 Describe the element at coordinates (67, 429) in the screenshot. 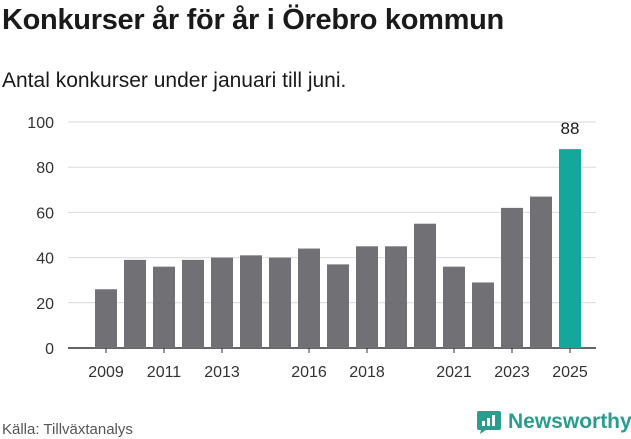

I see `source-note: Källa: Tillväxtanalys` at that location.